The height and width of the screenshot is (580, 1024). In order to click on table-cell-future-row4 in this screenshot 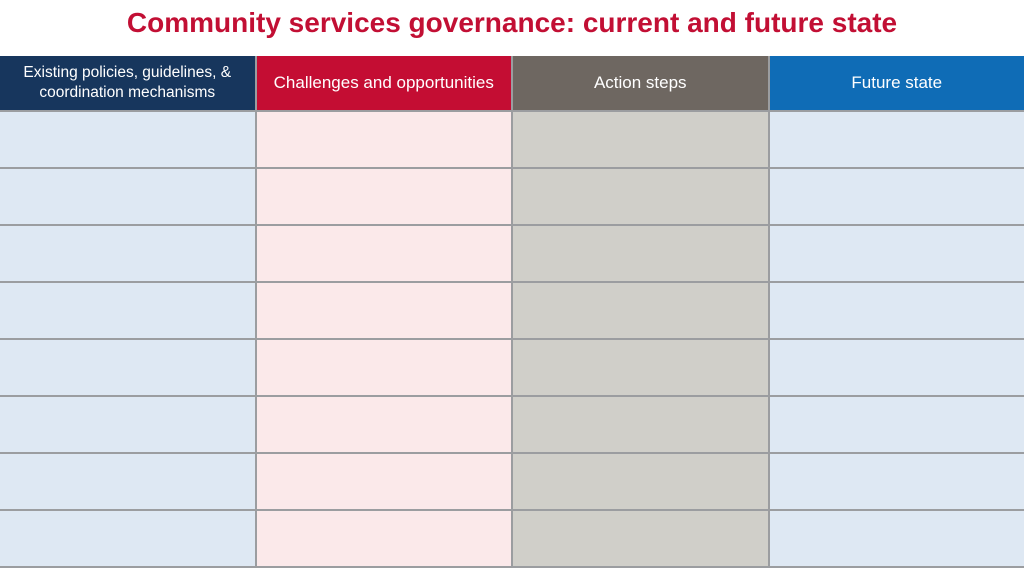, I will do `click(897, 310)`.